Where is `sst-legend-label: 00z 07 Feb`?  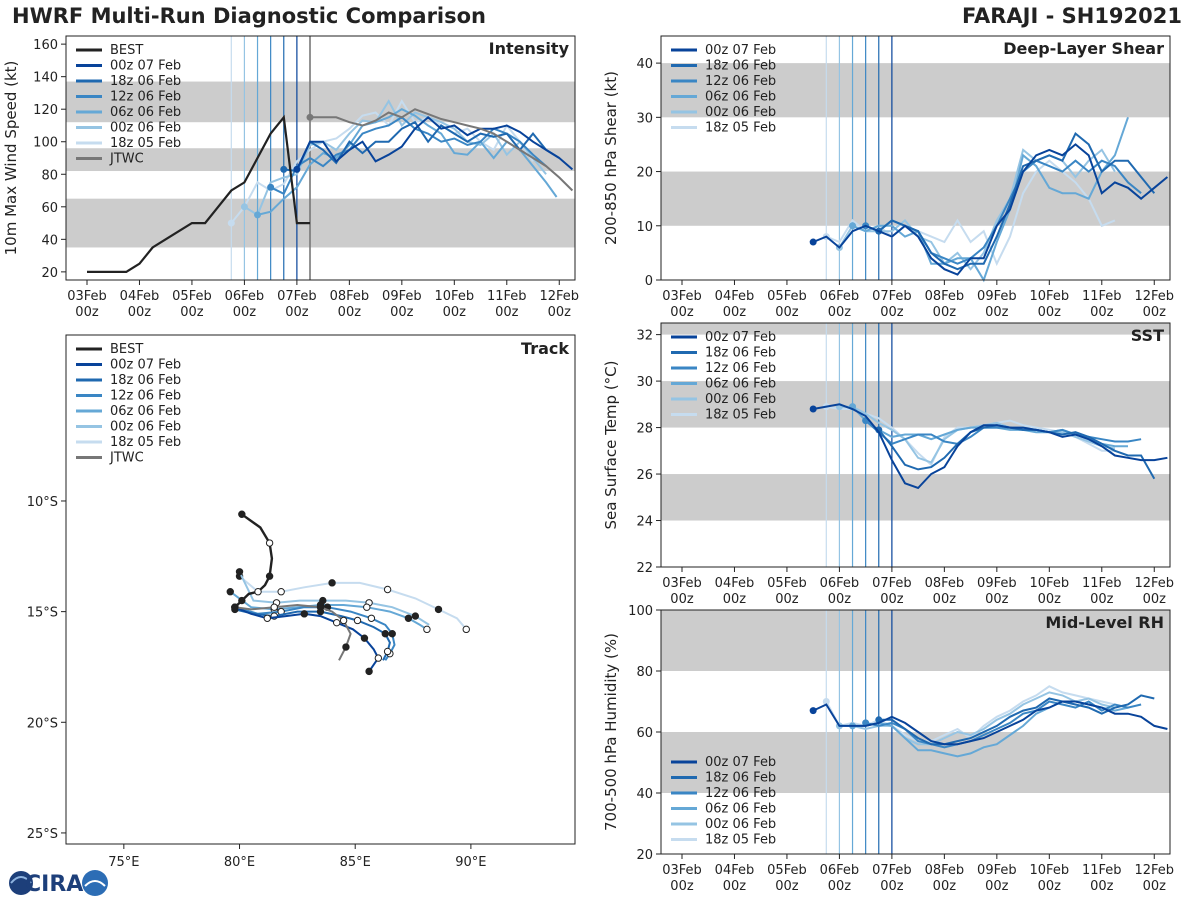
sst-legend-label: 00z 07 Feb is located at coordinates (740, 337).